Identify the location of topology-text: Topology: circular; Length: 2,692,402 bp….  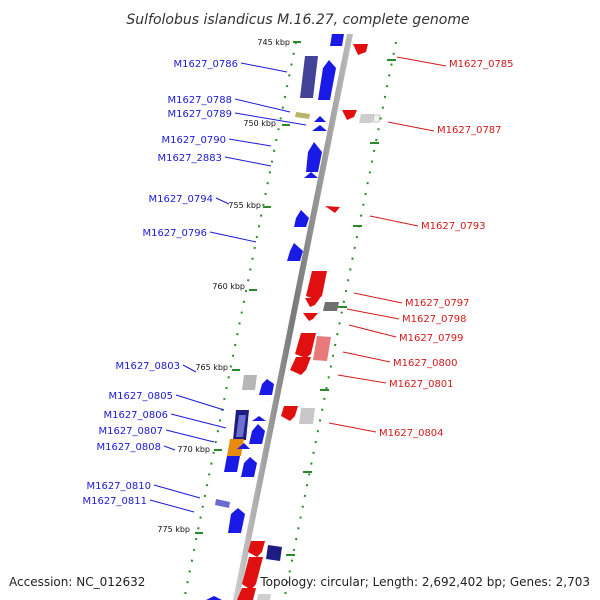
(424, 582).